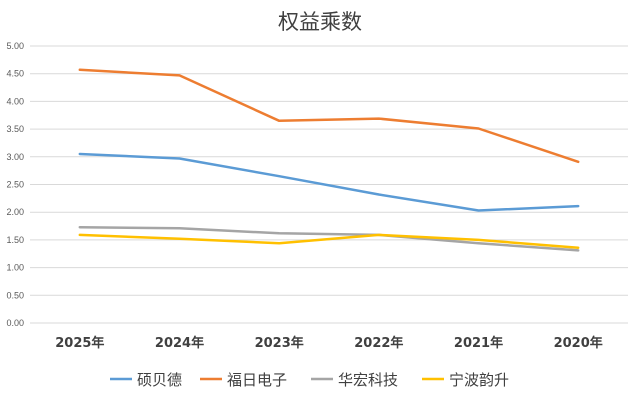 Image resolution: width=640 pixels, height=404 pixels. I want to click on x-tick-label: 2022年, so click(378, 343).